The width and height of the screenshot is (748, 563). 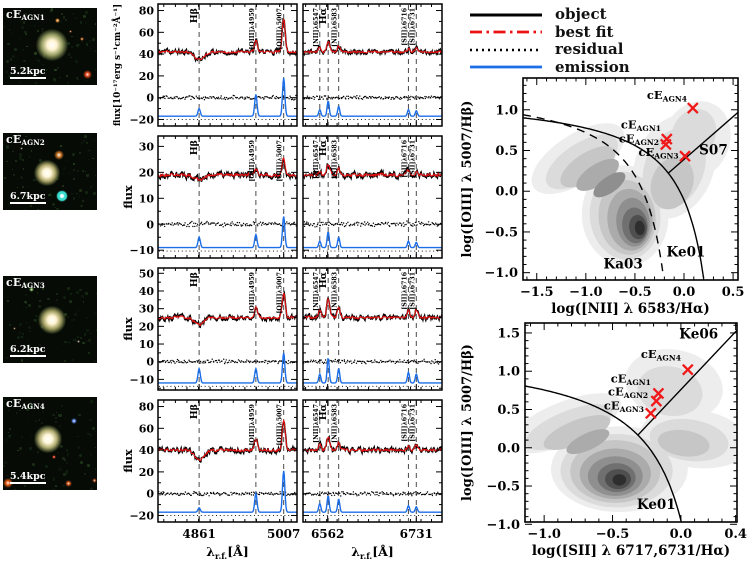 What do you see at coordinates (631, 551) in the screenshot?
I see `x-axis-label: log([SII] λ 6717,6731/Hα)` at bounding box center [631, 551].